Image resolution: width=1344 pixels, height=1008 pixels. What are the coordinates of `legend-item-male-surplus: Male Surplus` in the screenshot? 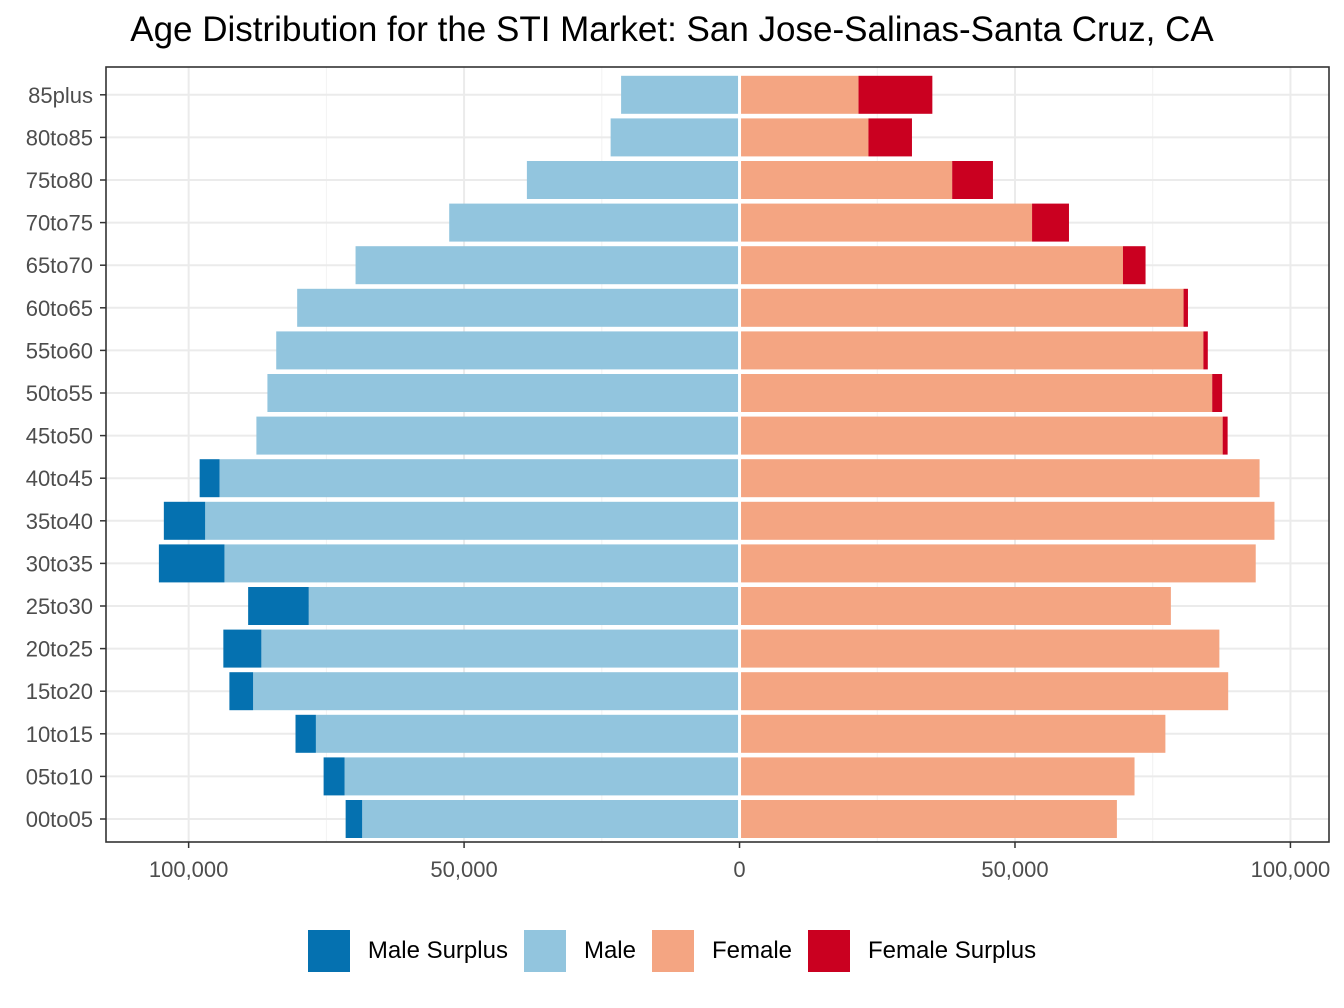 It's located at (407, 951).